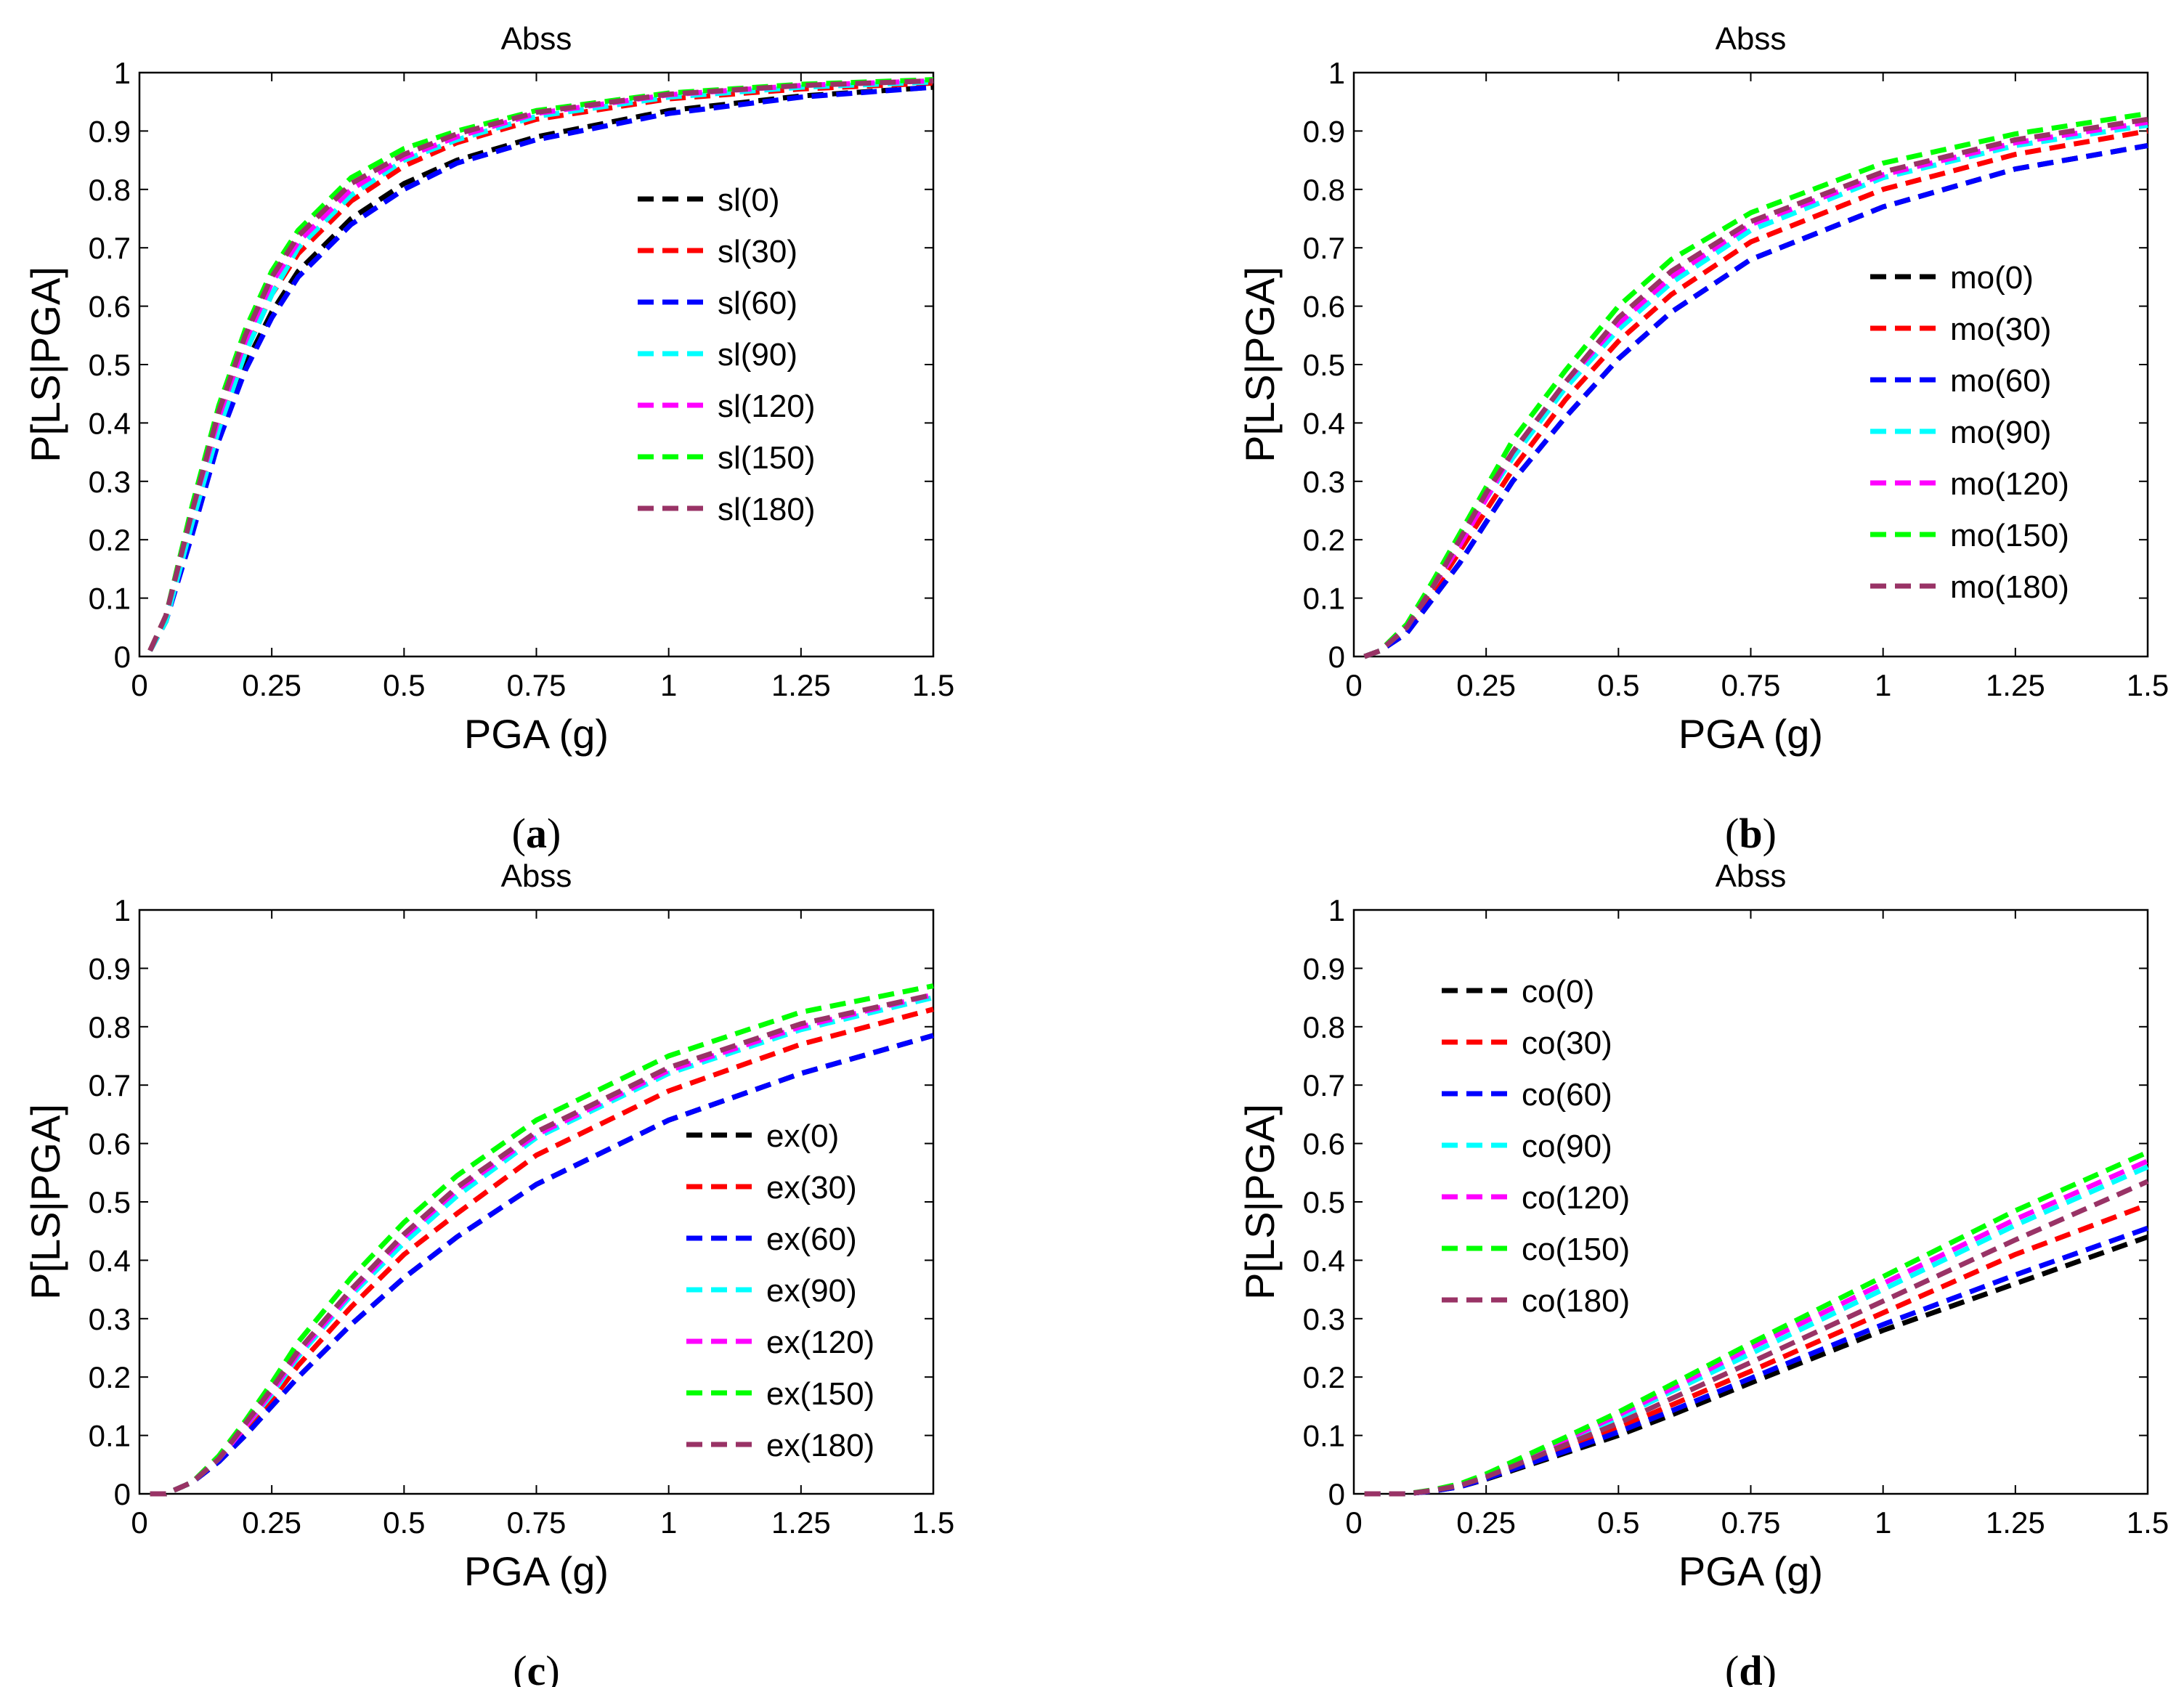 The image size is (2184, 1687). What do you see at coordinates (820, 1445) in the screenshot?
I see `legend-label: ex(180)` at bounding box center [820, 1445].